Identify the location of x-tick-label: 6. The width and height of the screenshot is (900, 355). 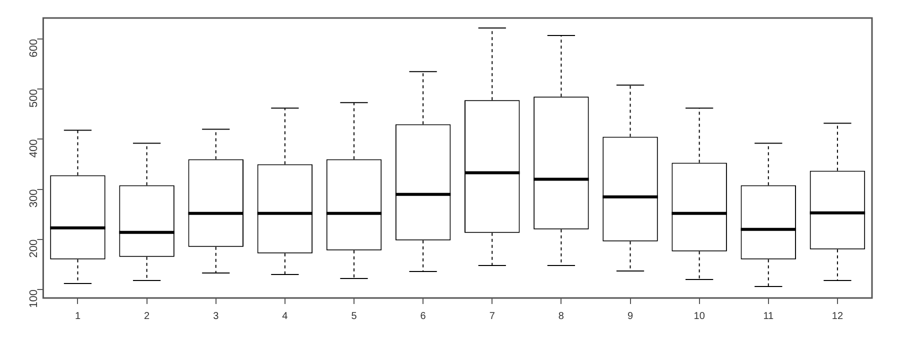
(423, 316).